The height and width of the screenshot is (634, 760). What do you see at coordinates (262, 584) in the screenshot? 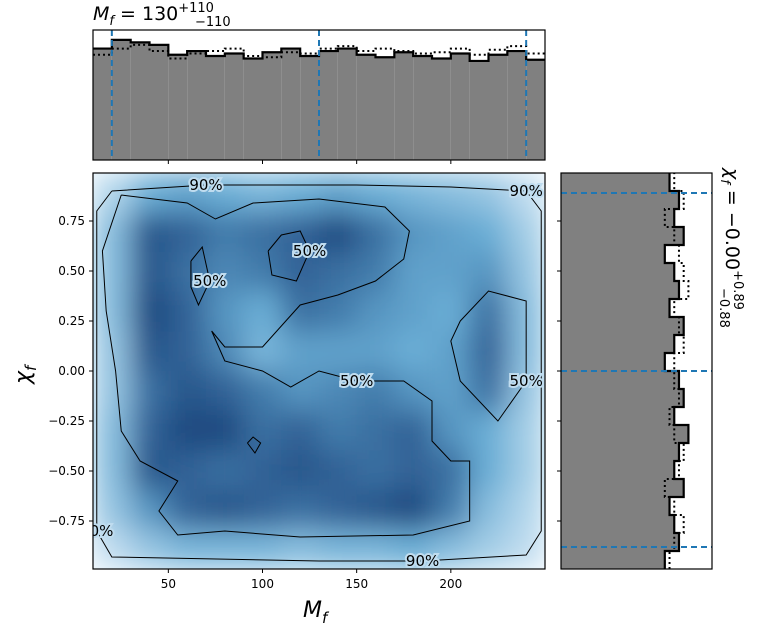
I see `x-tick-label: 100` at bounding box center [262, 584].